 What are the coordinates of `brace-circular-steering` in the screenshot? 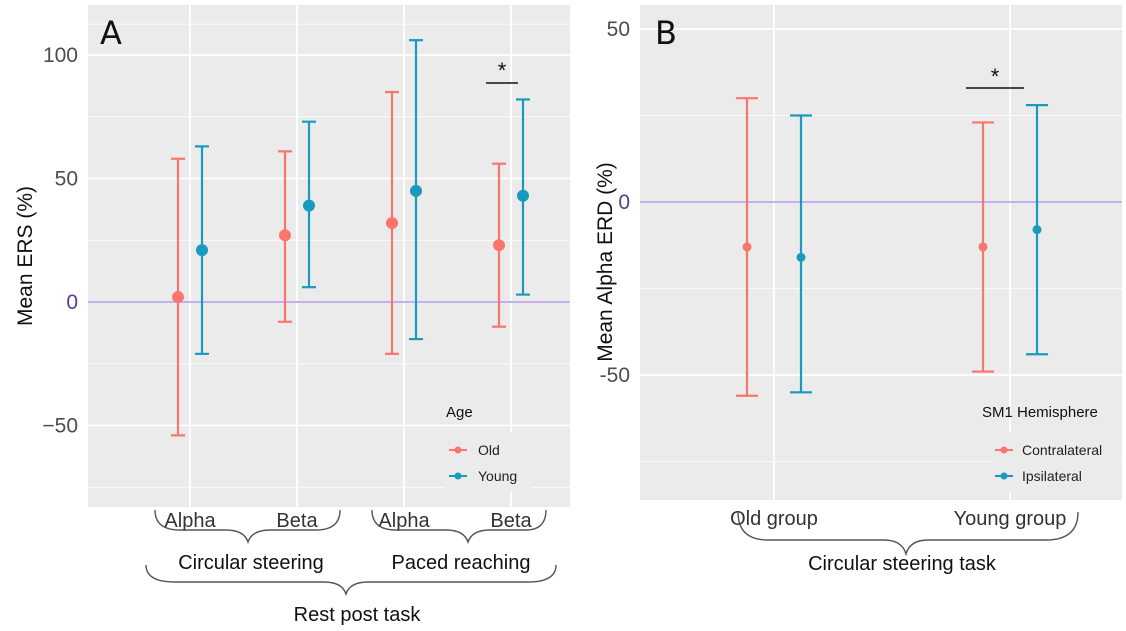 It's located at (247, 527).